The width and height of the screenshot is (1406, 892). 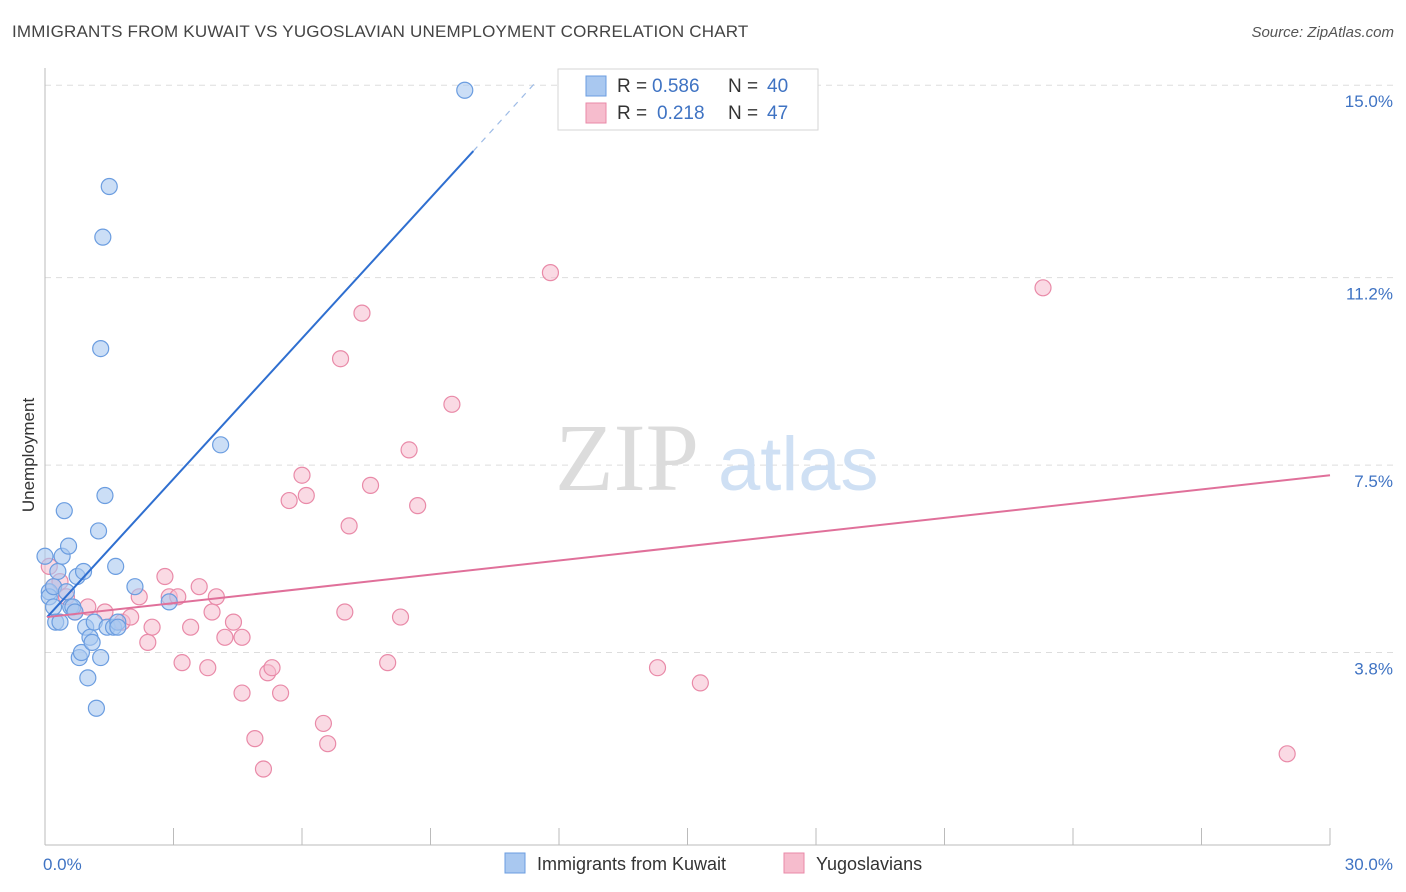 What do you see at coordinates (798, 464) in the screenshot?
I see `watermark-atlas: atlas` at bounding box center [798, 464].